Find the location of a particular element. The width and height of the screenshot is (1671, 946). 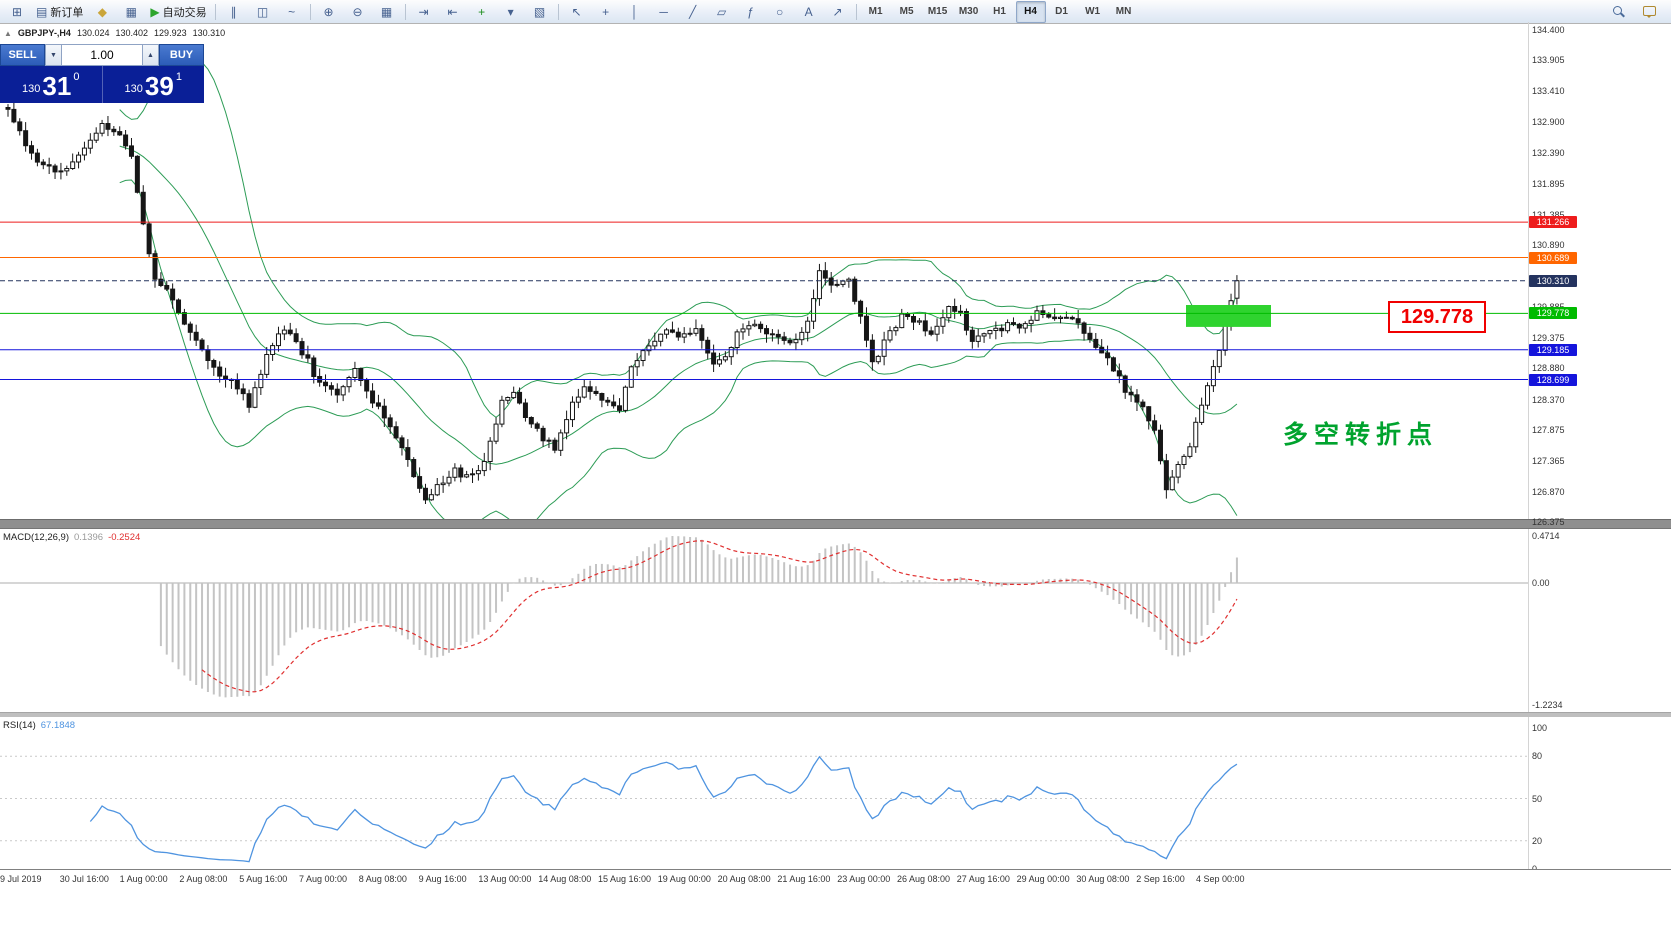

time-axis-label: 29 Aug 00:00 is located at coordinates (1043, 879).